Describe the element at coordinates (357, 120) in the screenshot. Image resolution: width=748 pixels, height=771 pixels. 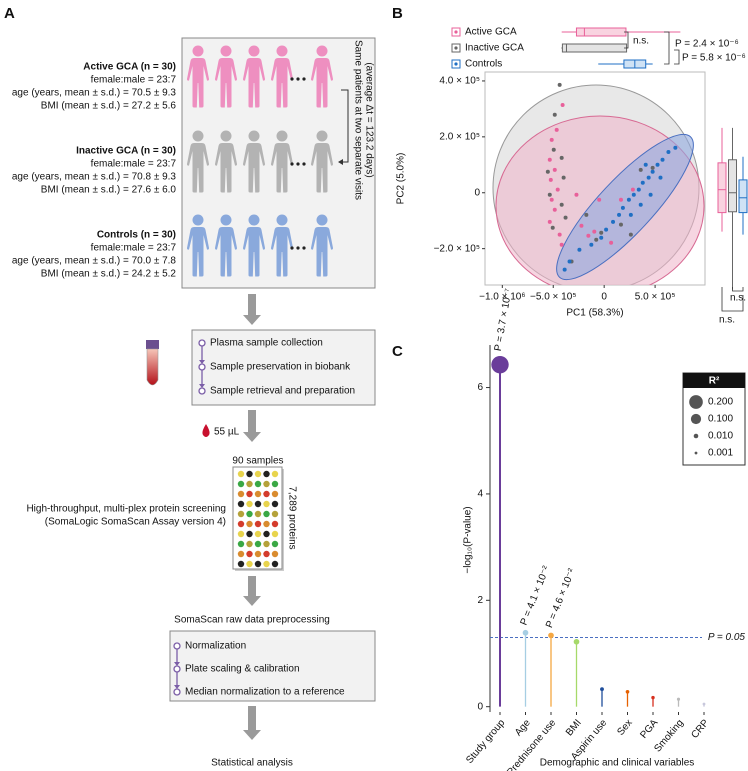
I see `visit-note: Same patients at two separate visits` at that location.